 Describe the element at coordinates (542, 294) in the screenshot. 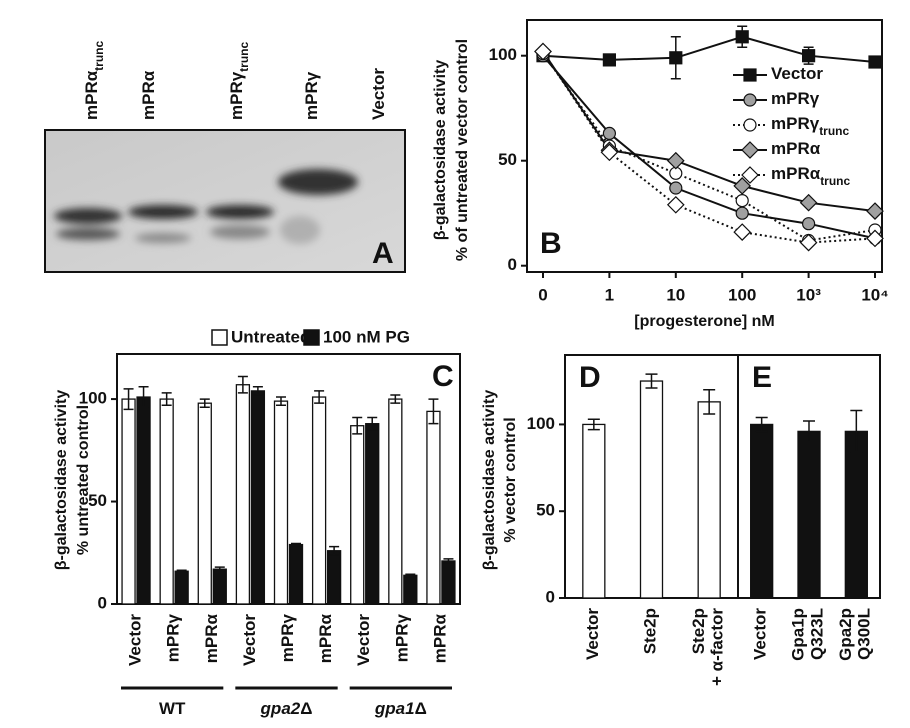

I see `x-tick-label: 0` at that location.